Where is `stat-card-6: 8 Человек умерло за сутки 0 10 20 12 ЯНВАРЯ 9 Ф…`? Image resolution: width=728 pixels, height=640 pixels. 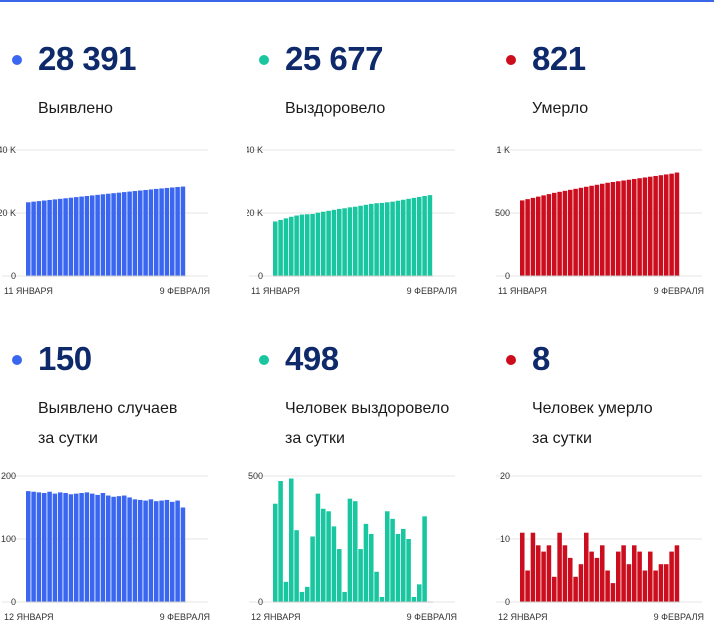 stat-card-6: 8 Человек умерло за сутки 0 10 20 12 ЯНВАРЯ 9 Ф… is located at coordinates (612, 490).